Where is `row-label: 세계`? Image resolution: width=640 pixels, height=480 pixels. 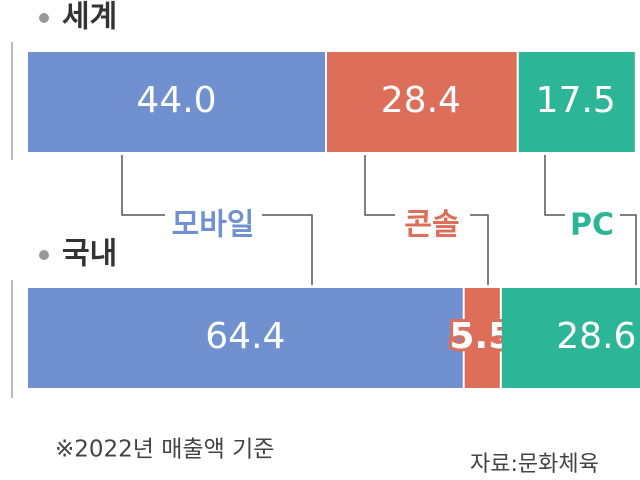 row-label: 세계 is located at coordinates (89, 17).